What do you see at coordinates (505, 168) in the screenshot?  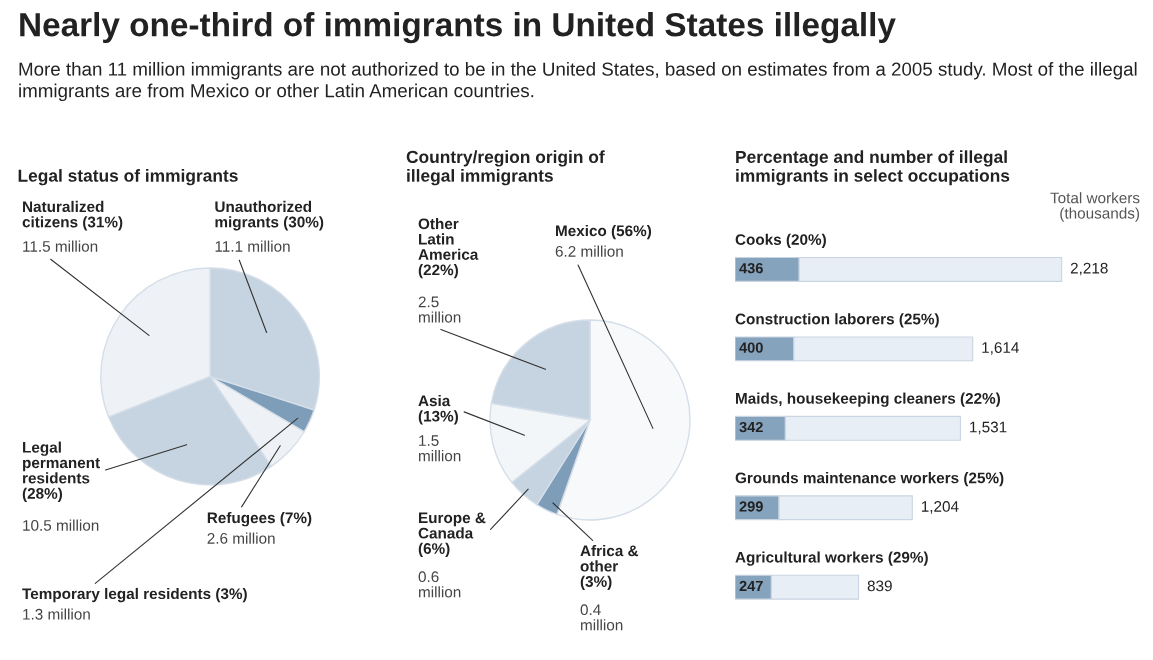 I see `chart-title: Country/region origin of illegal immigrants` at bounding box center [505, 168].